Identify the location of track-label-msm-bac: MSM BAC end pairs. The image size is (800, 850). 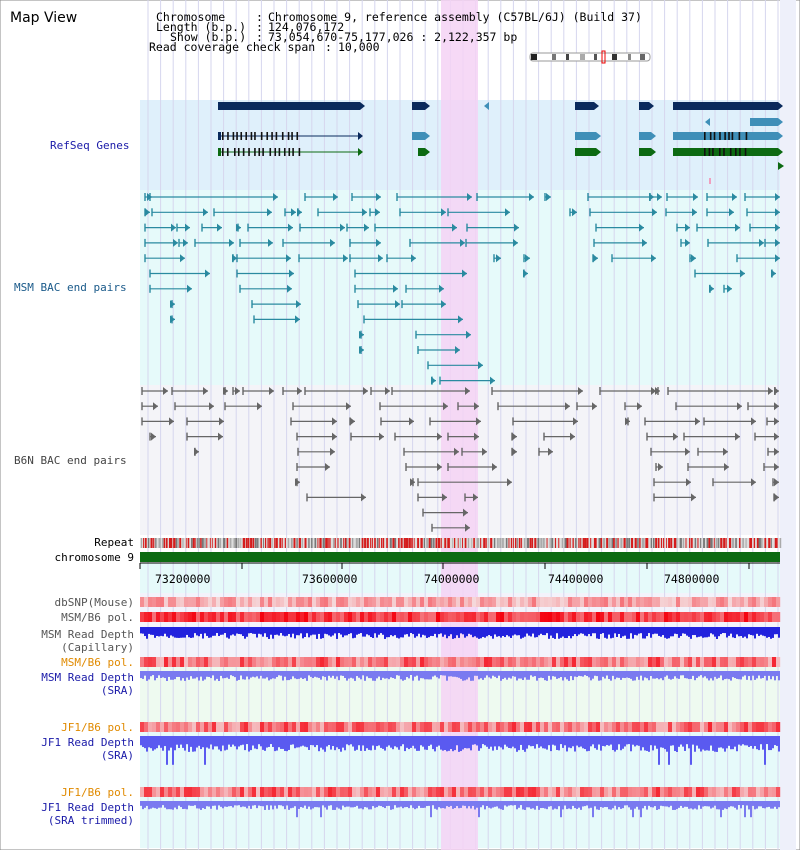
(70, 287).